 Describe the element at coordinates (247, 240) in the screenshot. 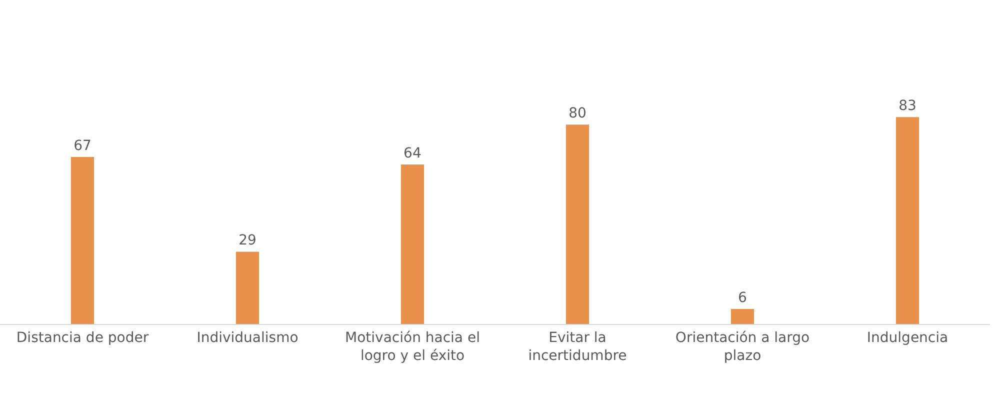

I see `data-label: 29` at that location.